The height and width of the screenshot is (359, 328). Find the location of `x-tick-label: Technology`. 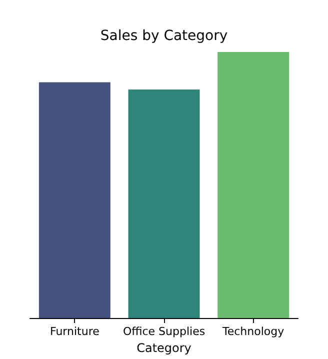

x-tick-label: Technology is located at coordinates (253, 331).